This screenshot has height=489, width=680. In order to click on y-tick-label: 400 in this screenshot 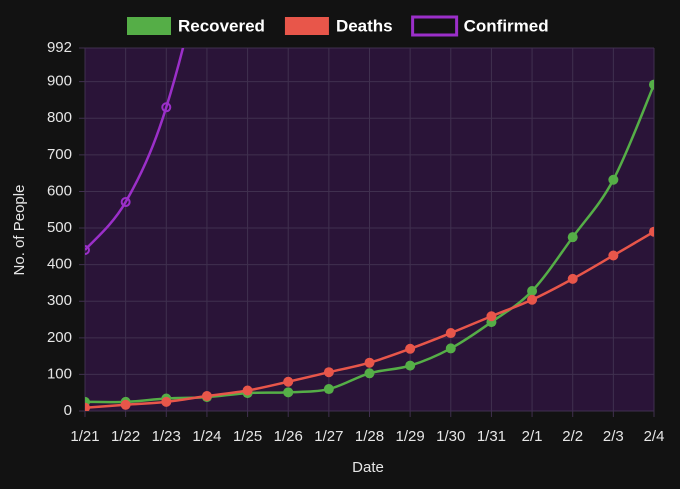, I will do `click(59, 264)`.